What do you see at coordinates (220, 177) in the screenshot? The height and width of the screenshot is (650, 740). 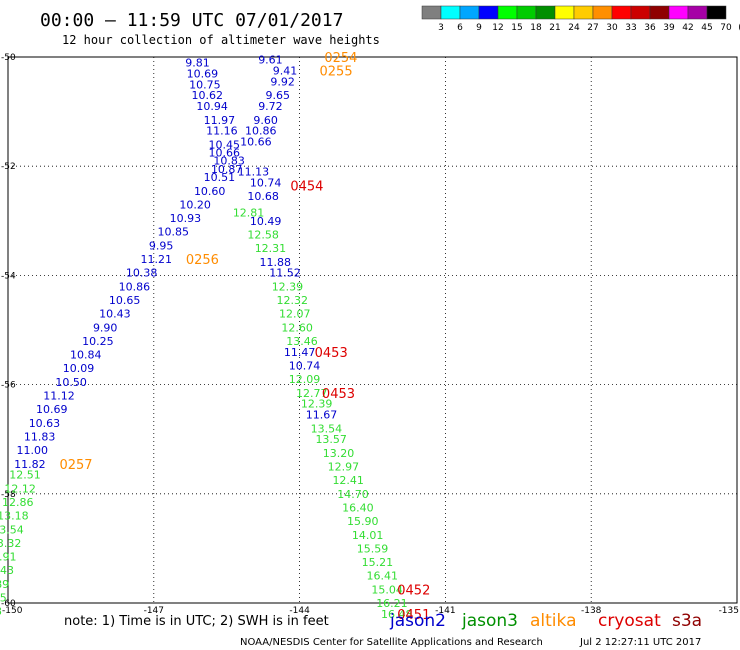 I see `jason2-point: 10.51` at bounding box center [220, 177].